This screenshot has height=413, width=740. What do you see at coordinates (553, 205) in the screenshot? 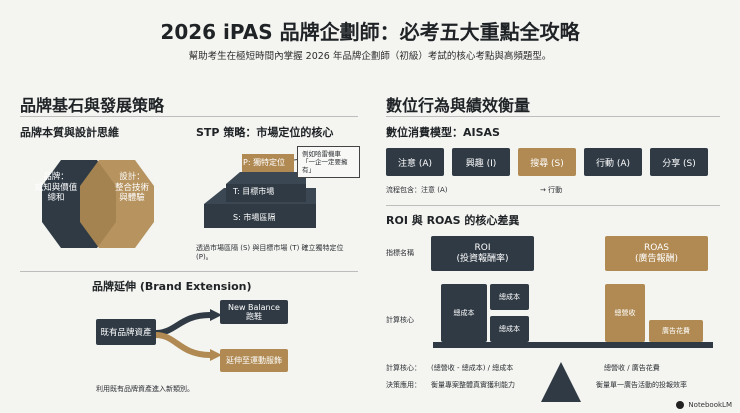
I see `right-inner-divider` at bounding box center [553, 205].